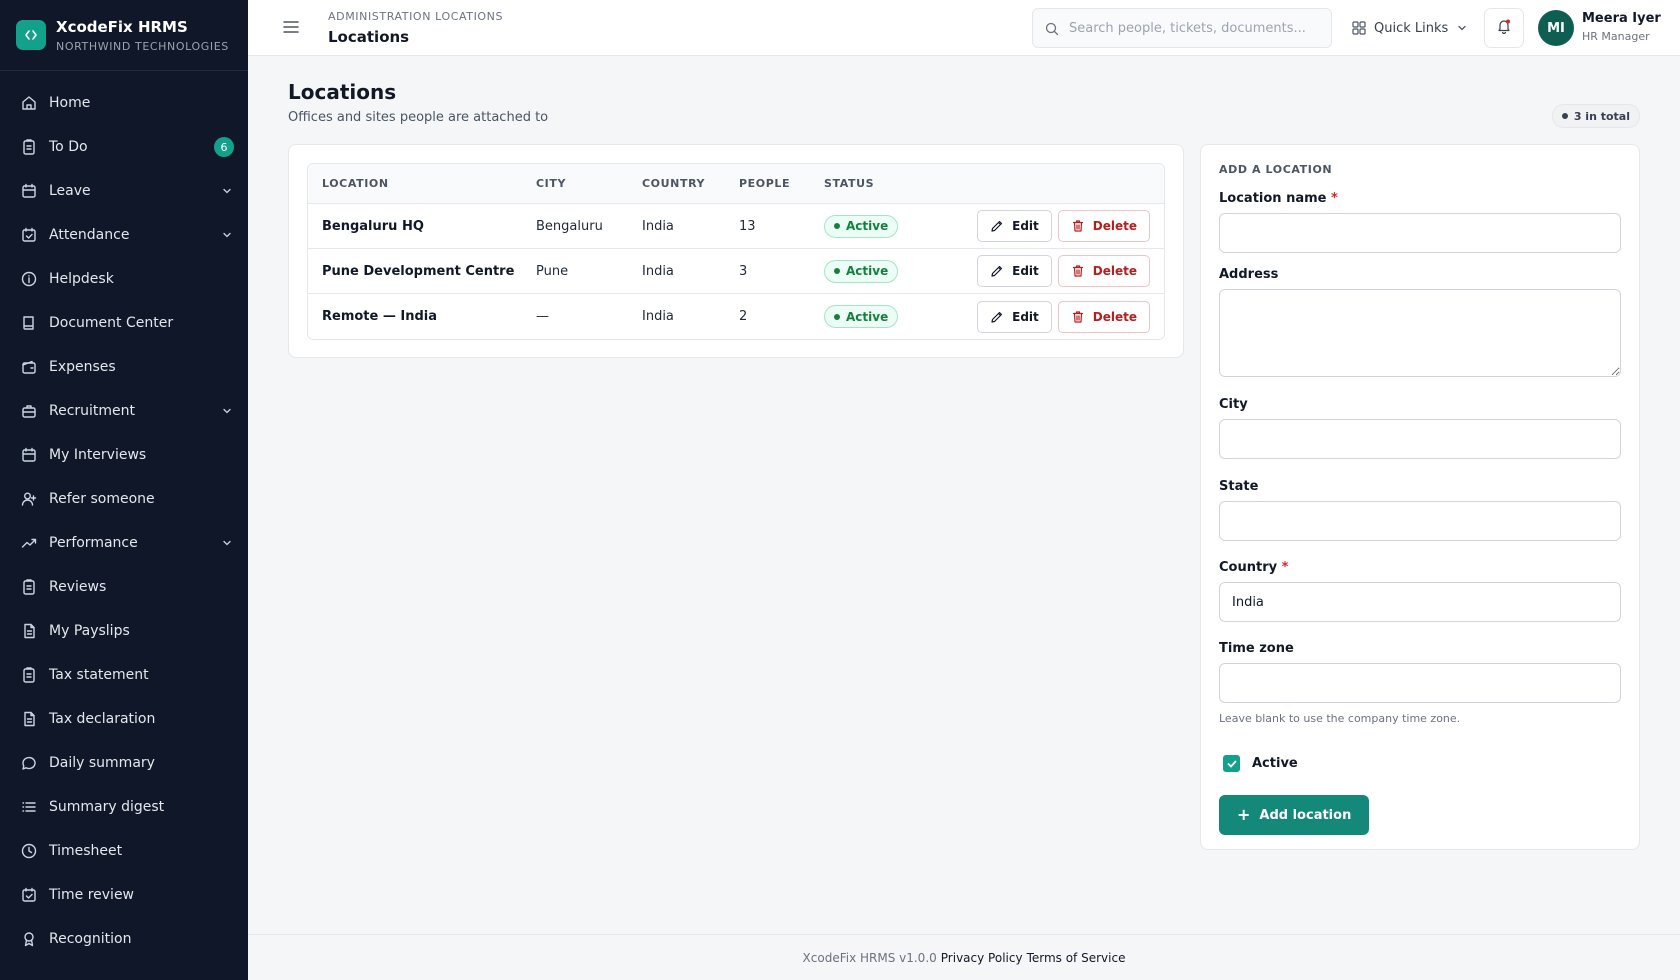 The image size is (1680, 980). Describe the element at coordinates (1294, 815) in the screenshot. I see `add-location-button: + Add location` at that location.